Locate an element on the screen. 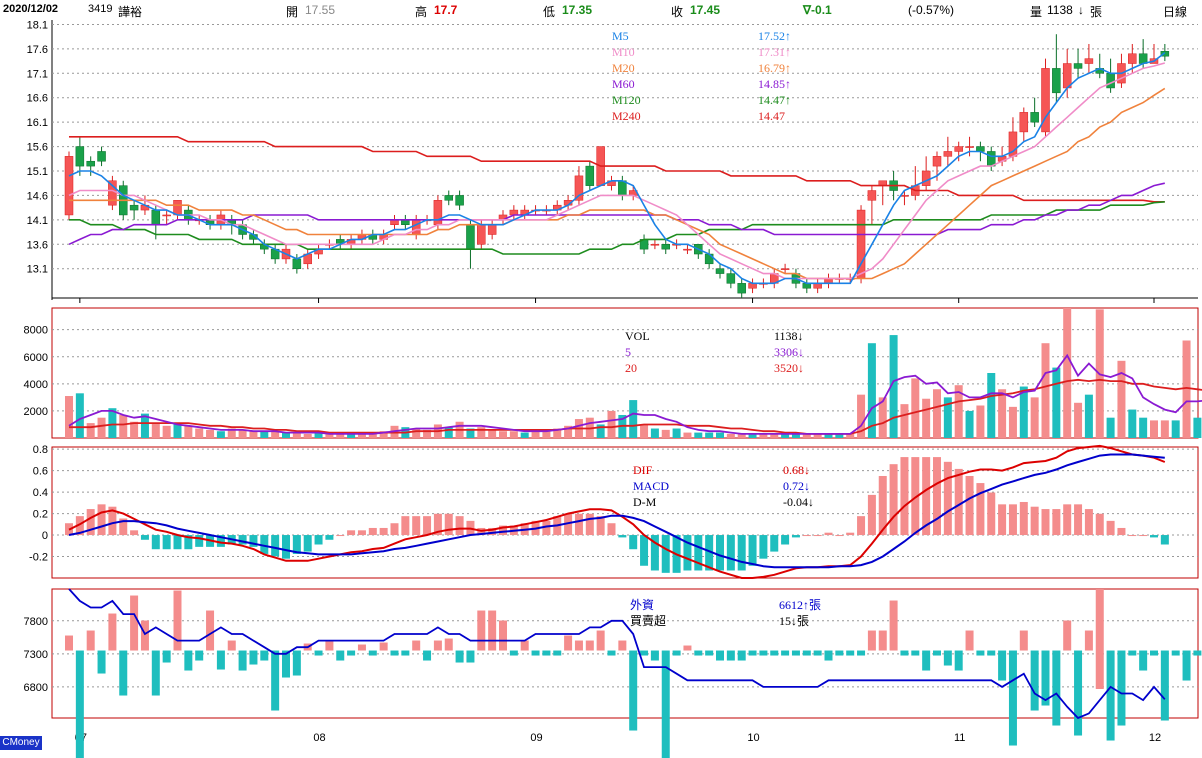 This screenshot has height=758, width=1202. volume-value: 1138 is located at coordinates (1060, 10).